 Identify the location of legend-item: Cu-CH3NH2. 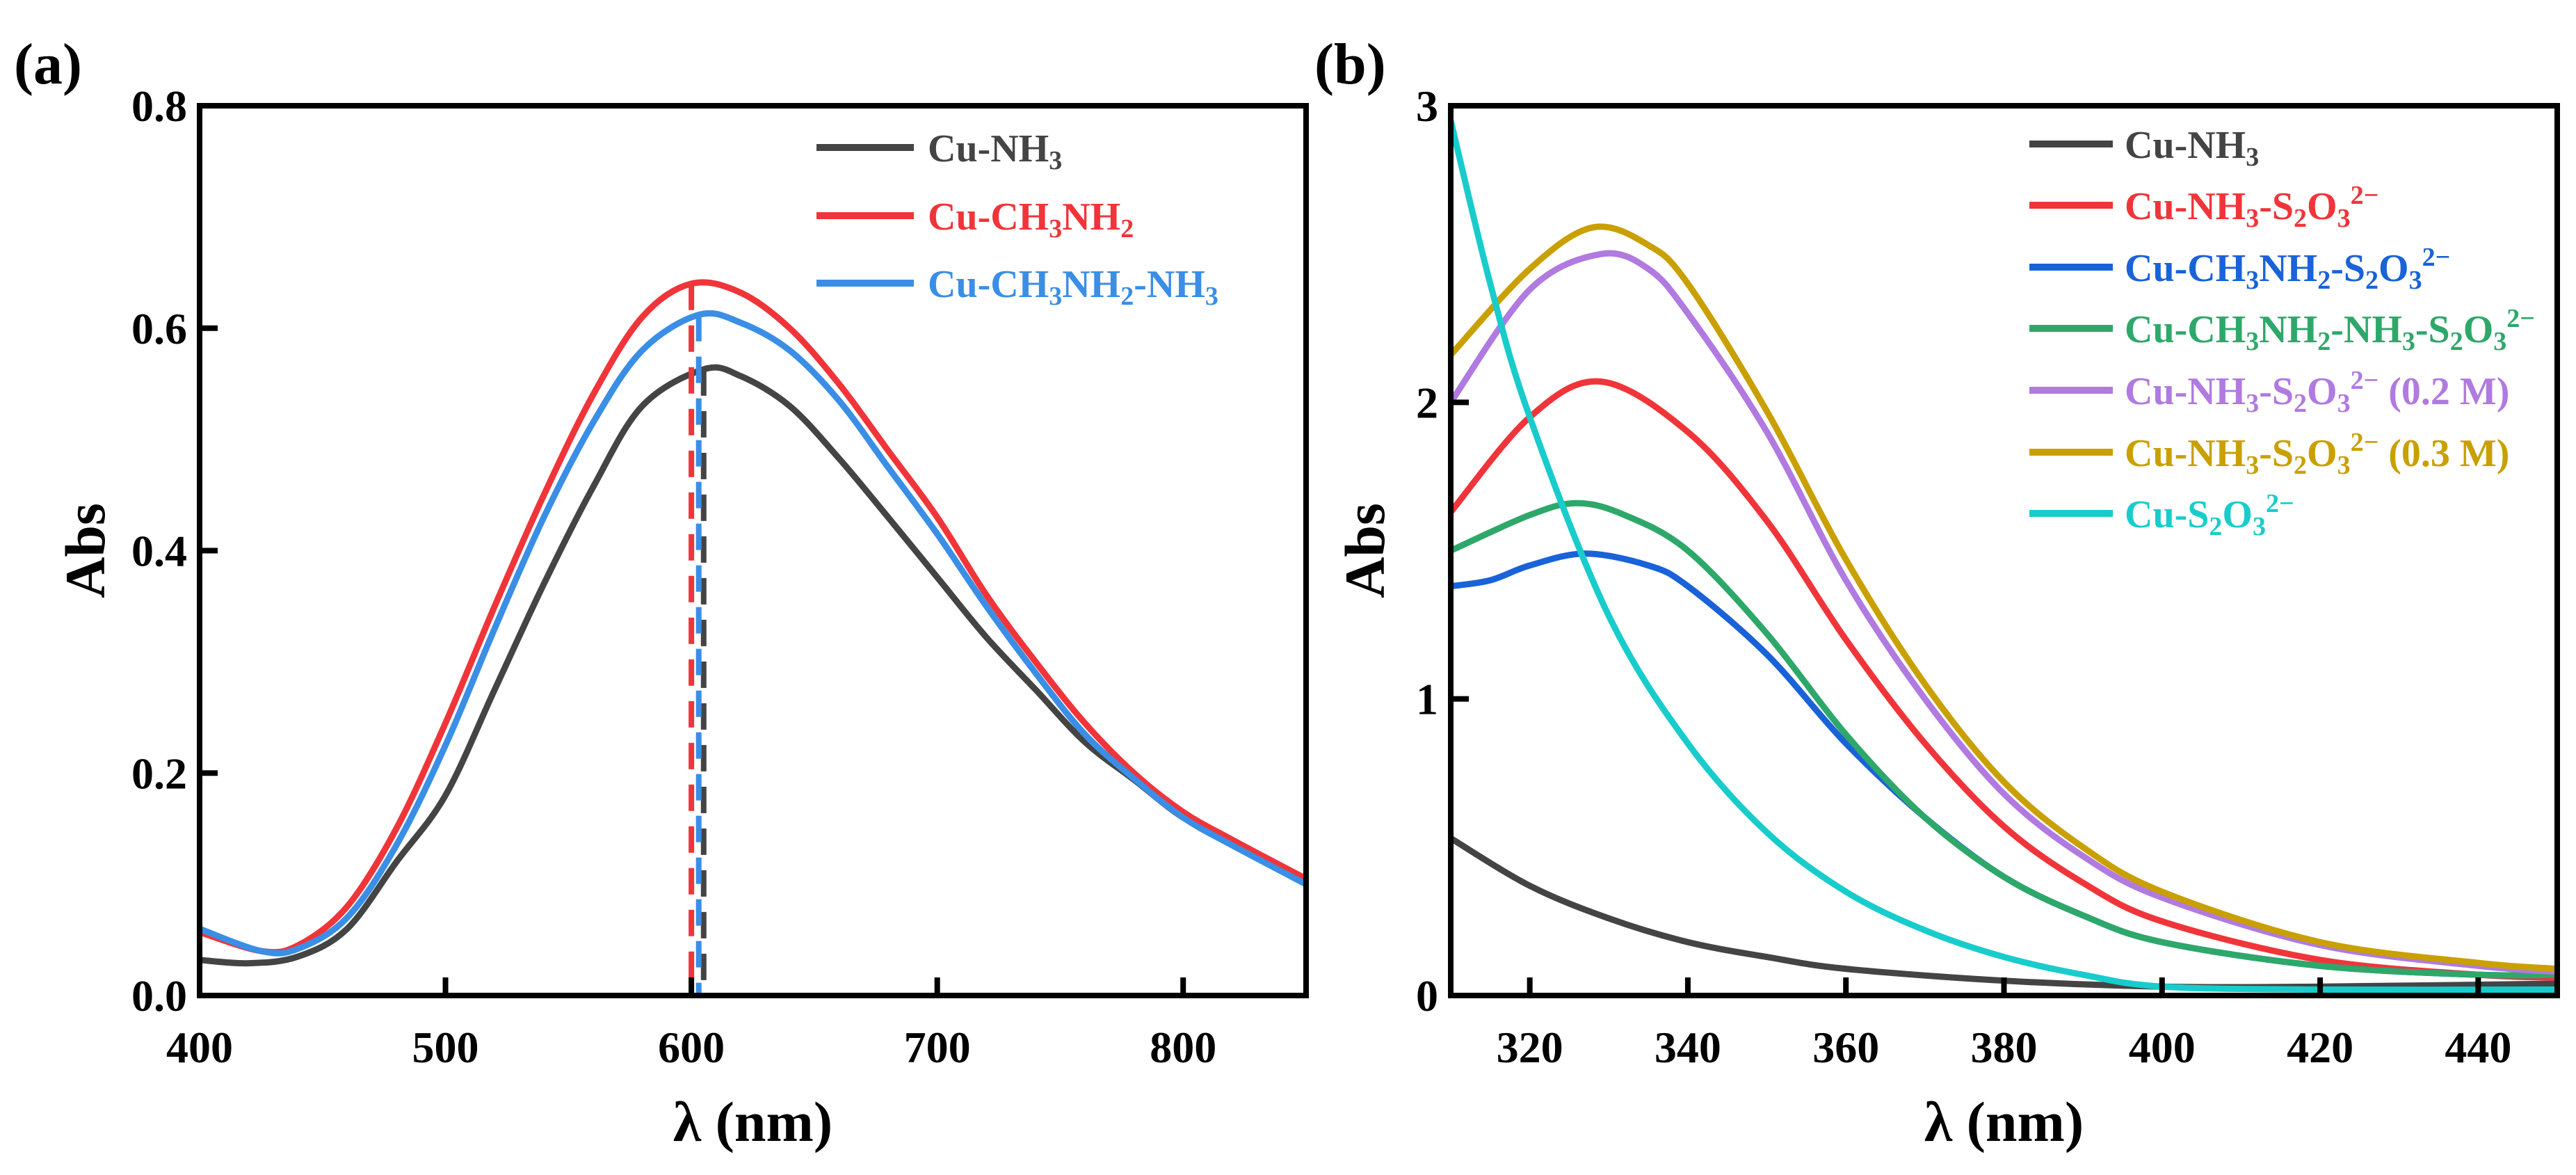
(975, 219).